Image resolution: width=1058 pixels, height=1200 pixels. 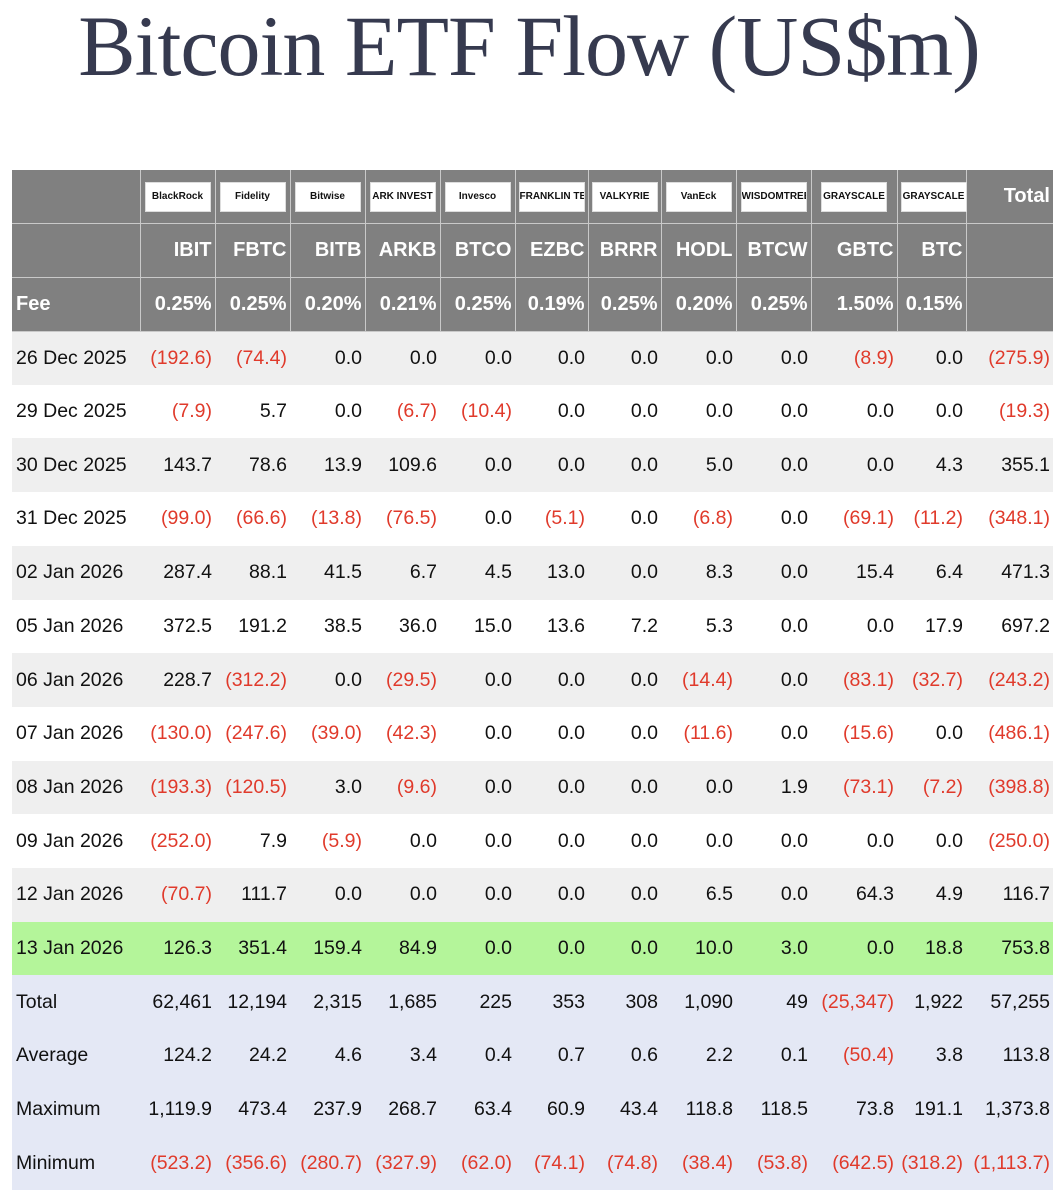 What do you see at coordinates (854, 787) in the screenshot?
I see `flow-cell: (73.1)` at bounding box center [854, 787].